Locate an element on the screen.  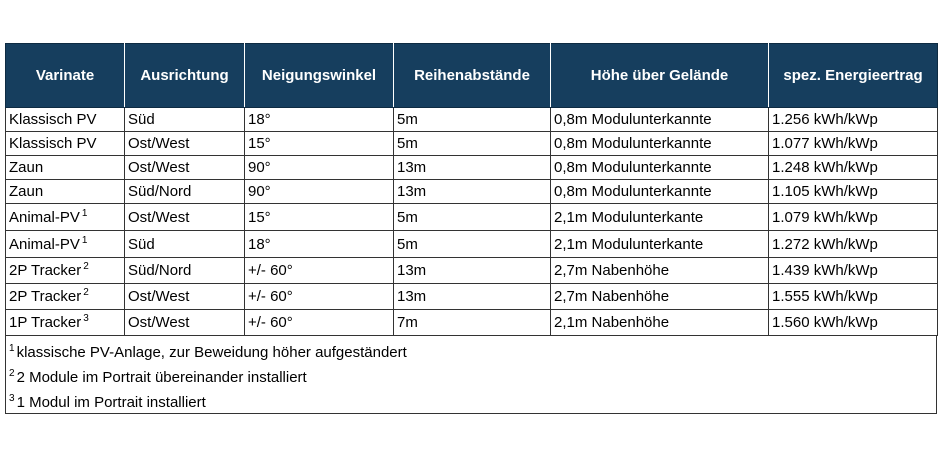
table-cell: 1.256 kWh/kWp is located at coordinates (853, 119).